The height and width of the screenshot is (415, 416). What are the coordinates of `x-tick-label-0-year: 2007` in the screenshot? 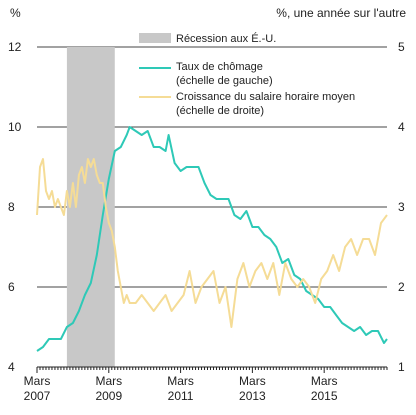 It's located at (37, 396).